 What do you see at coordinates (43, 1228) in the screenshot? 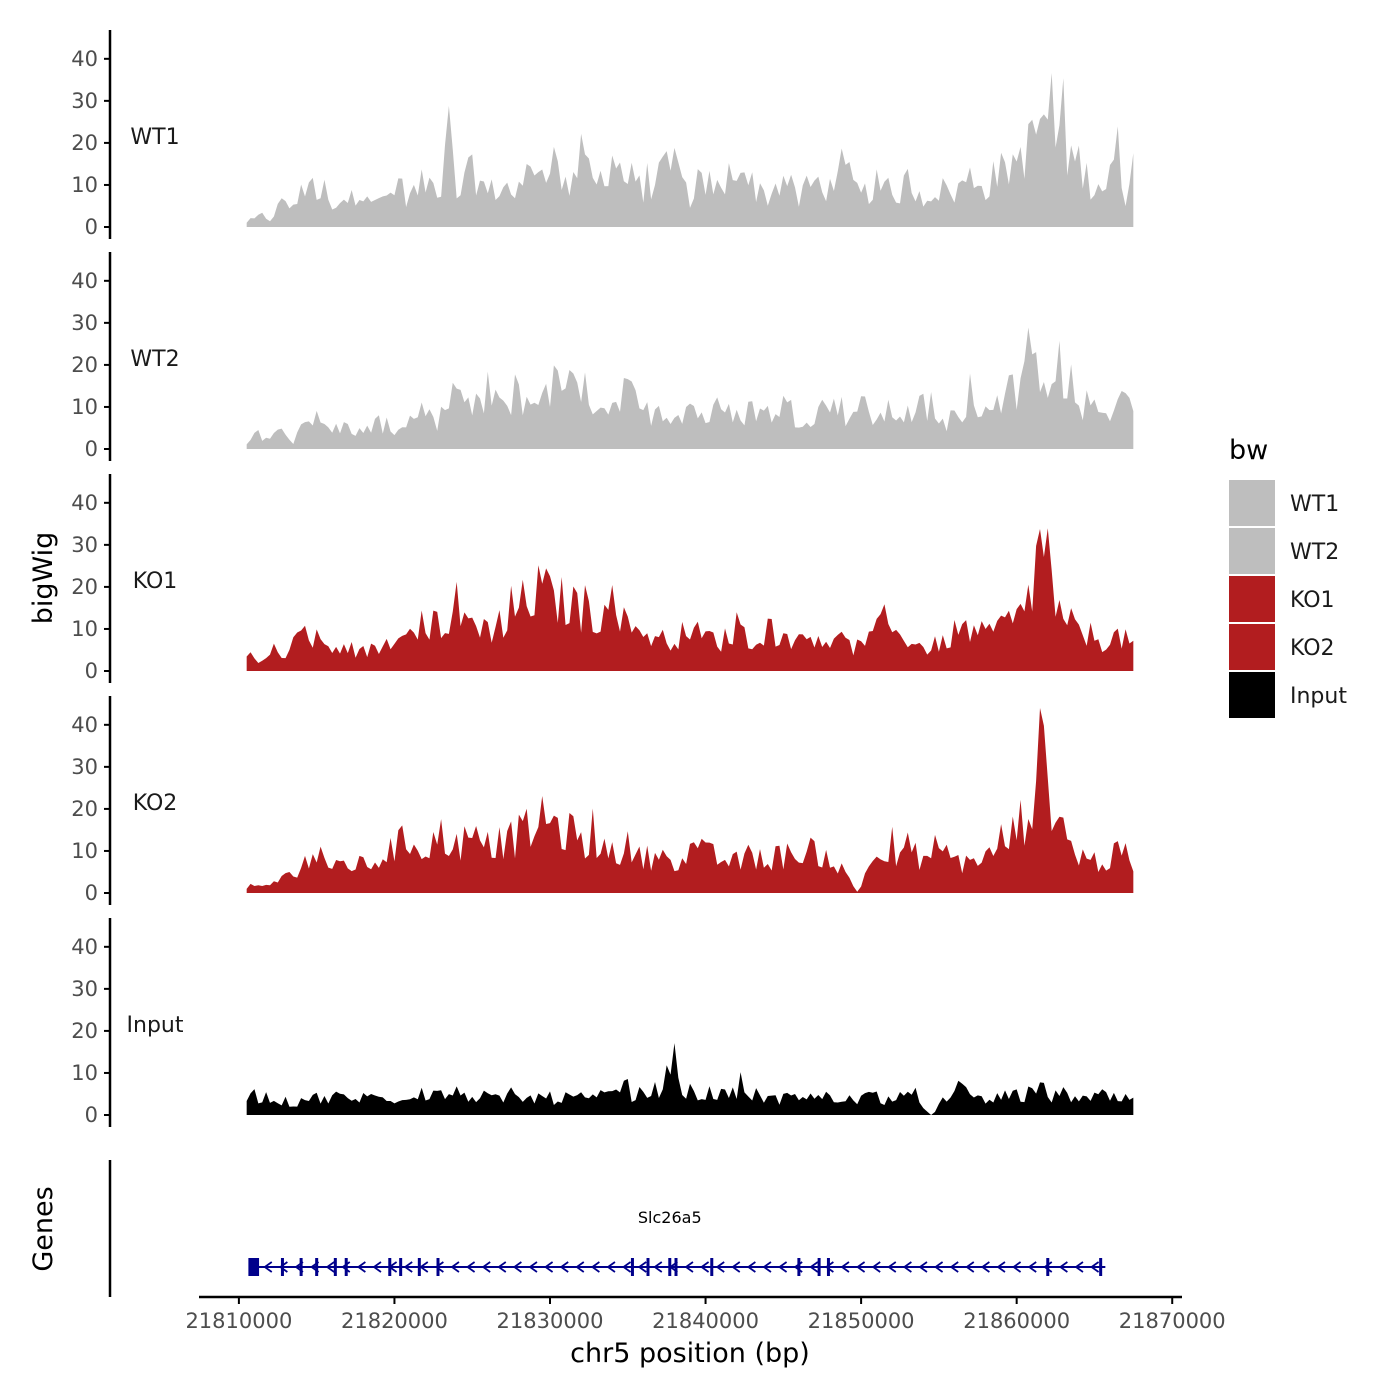
I see `gene-panel-title: Genes` at bounding box center [43, 1228].